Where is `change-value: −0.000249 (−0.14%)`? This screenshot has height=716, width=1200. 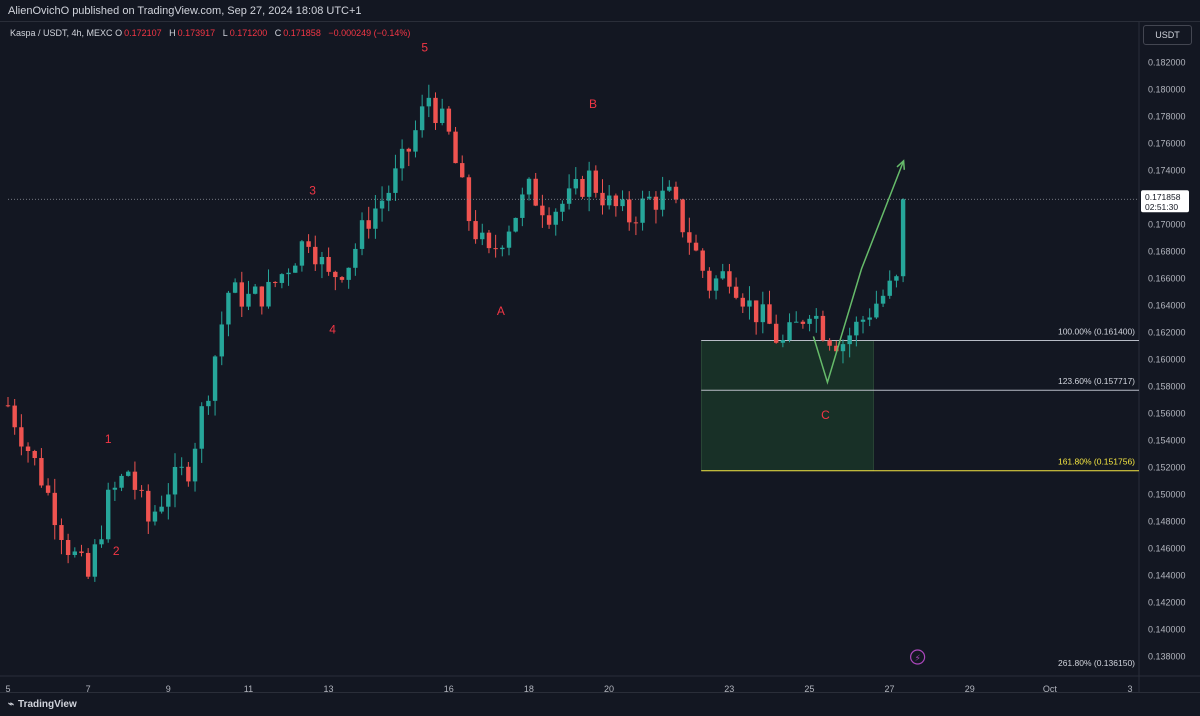 change-value: −0.000249 (−0.14%) is located at coordinates (369, 33).